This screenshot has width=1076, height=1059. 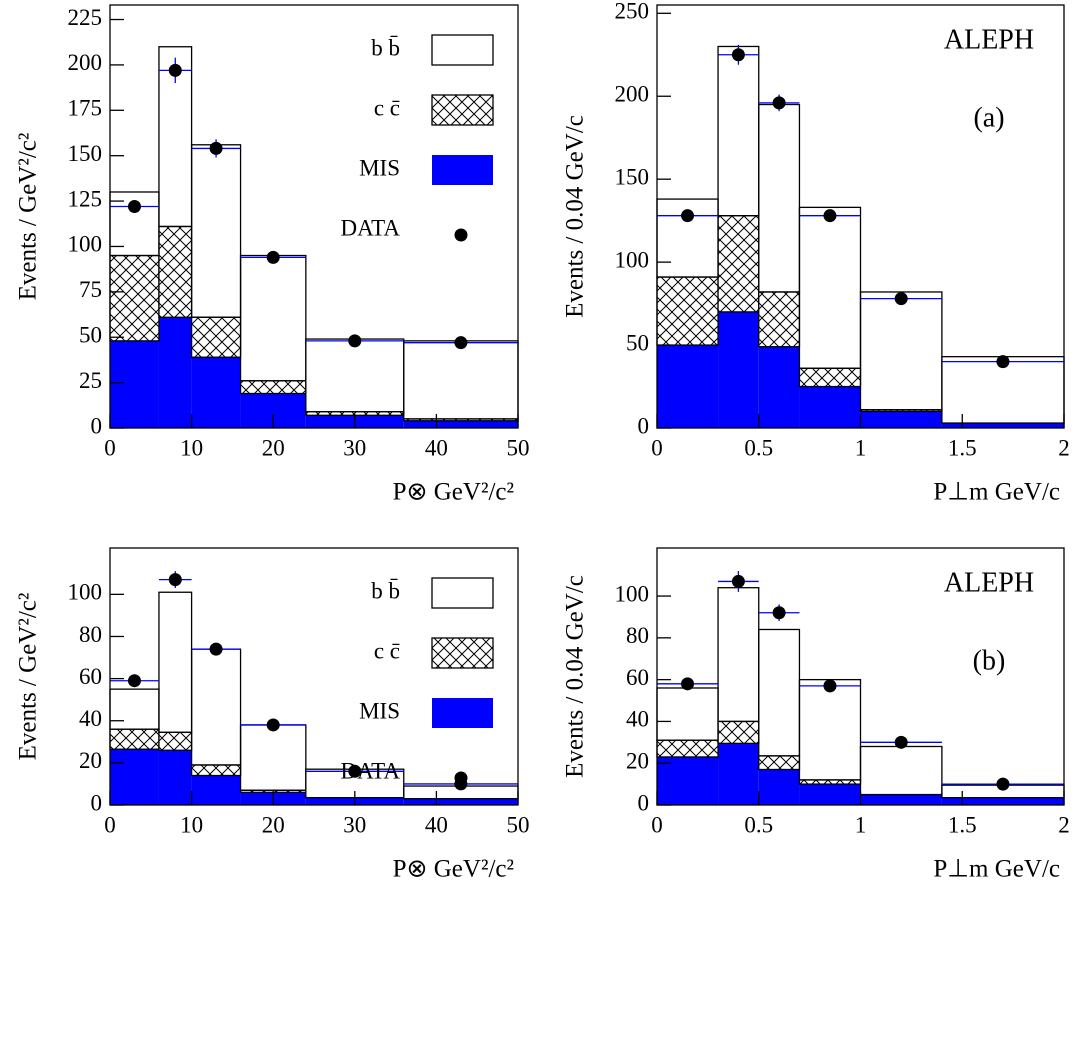 I want to click on annotation: (b), so click(x=989, y=660).